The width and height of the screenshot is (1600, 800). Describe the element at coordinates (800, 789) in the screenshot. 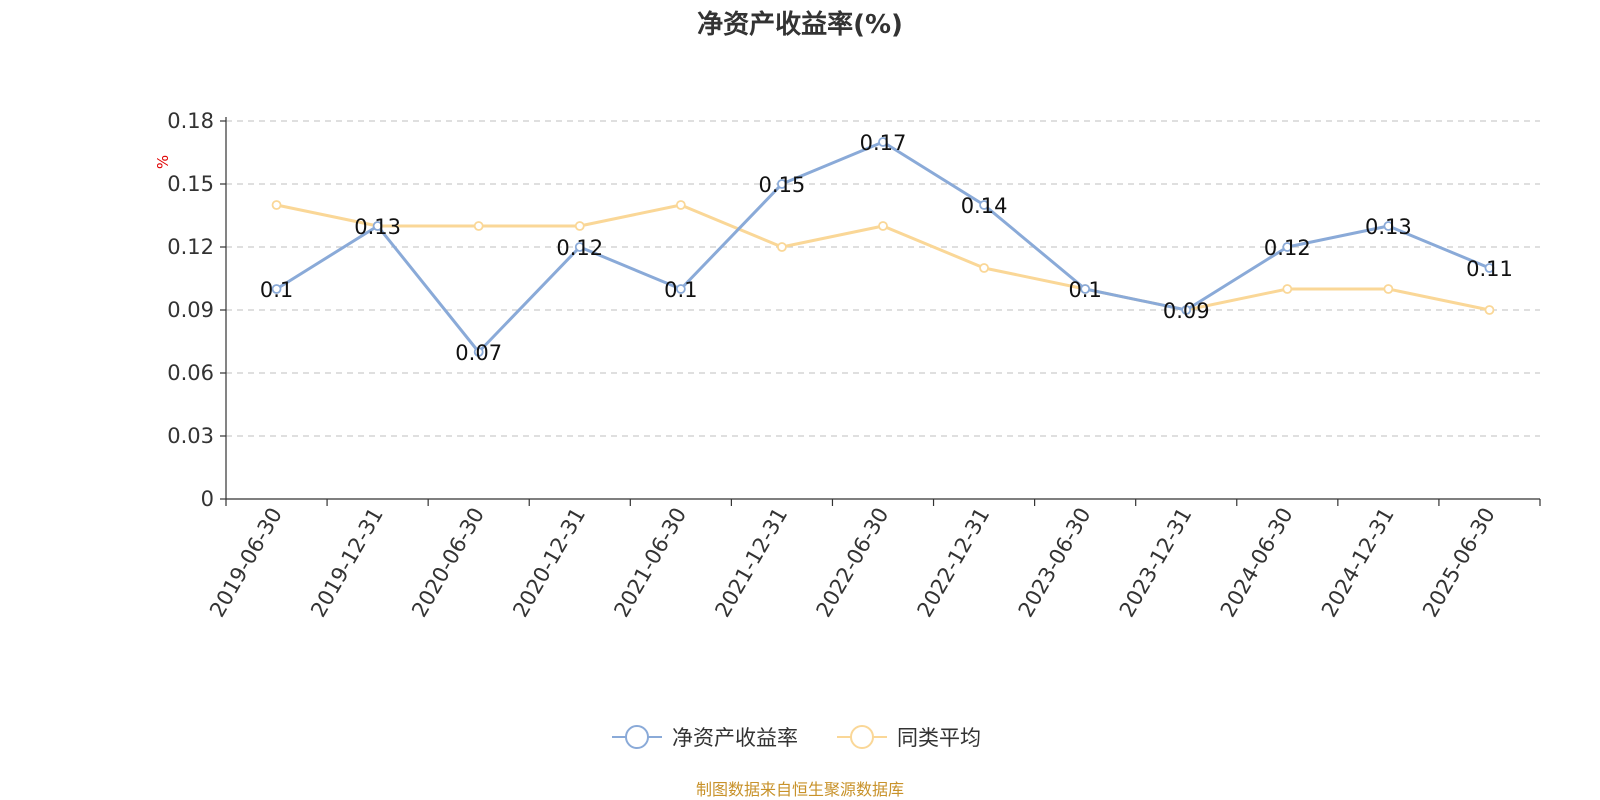

I see `source-note: 制图数据来自恒生聚源数据库` at that location.